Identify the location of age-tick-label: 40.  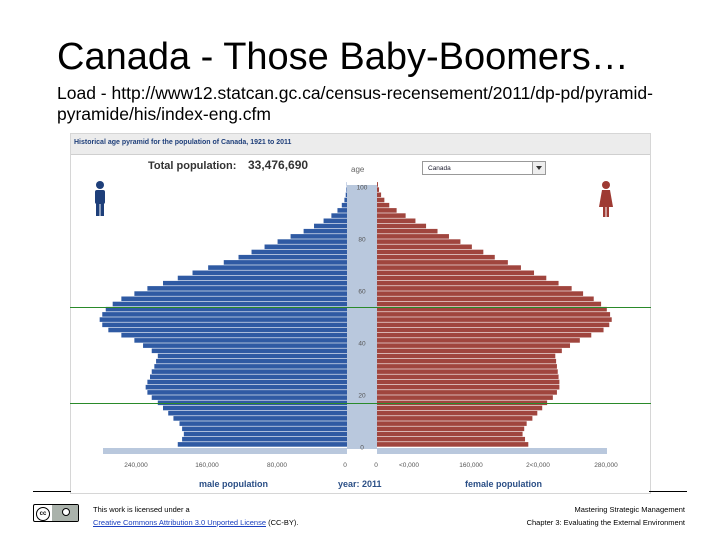
(362, 344).